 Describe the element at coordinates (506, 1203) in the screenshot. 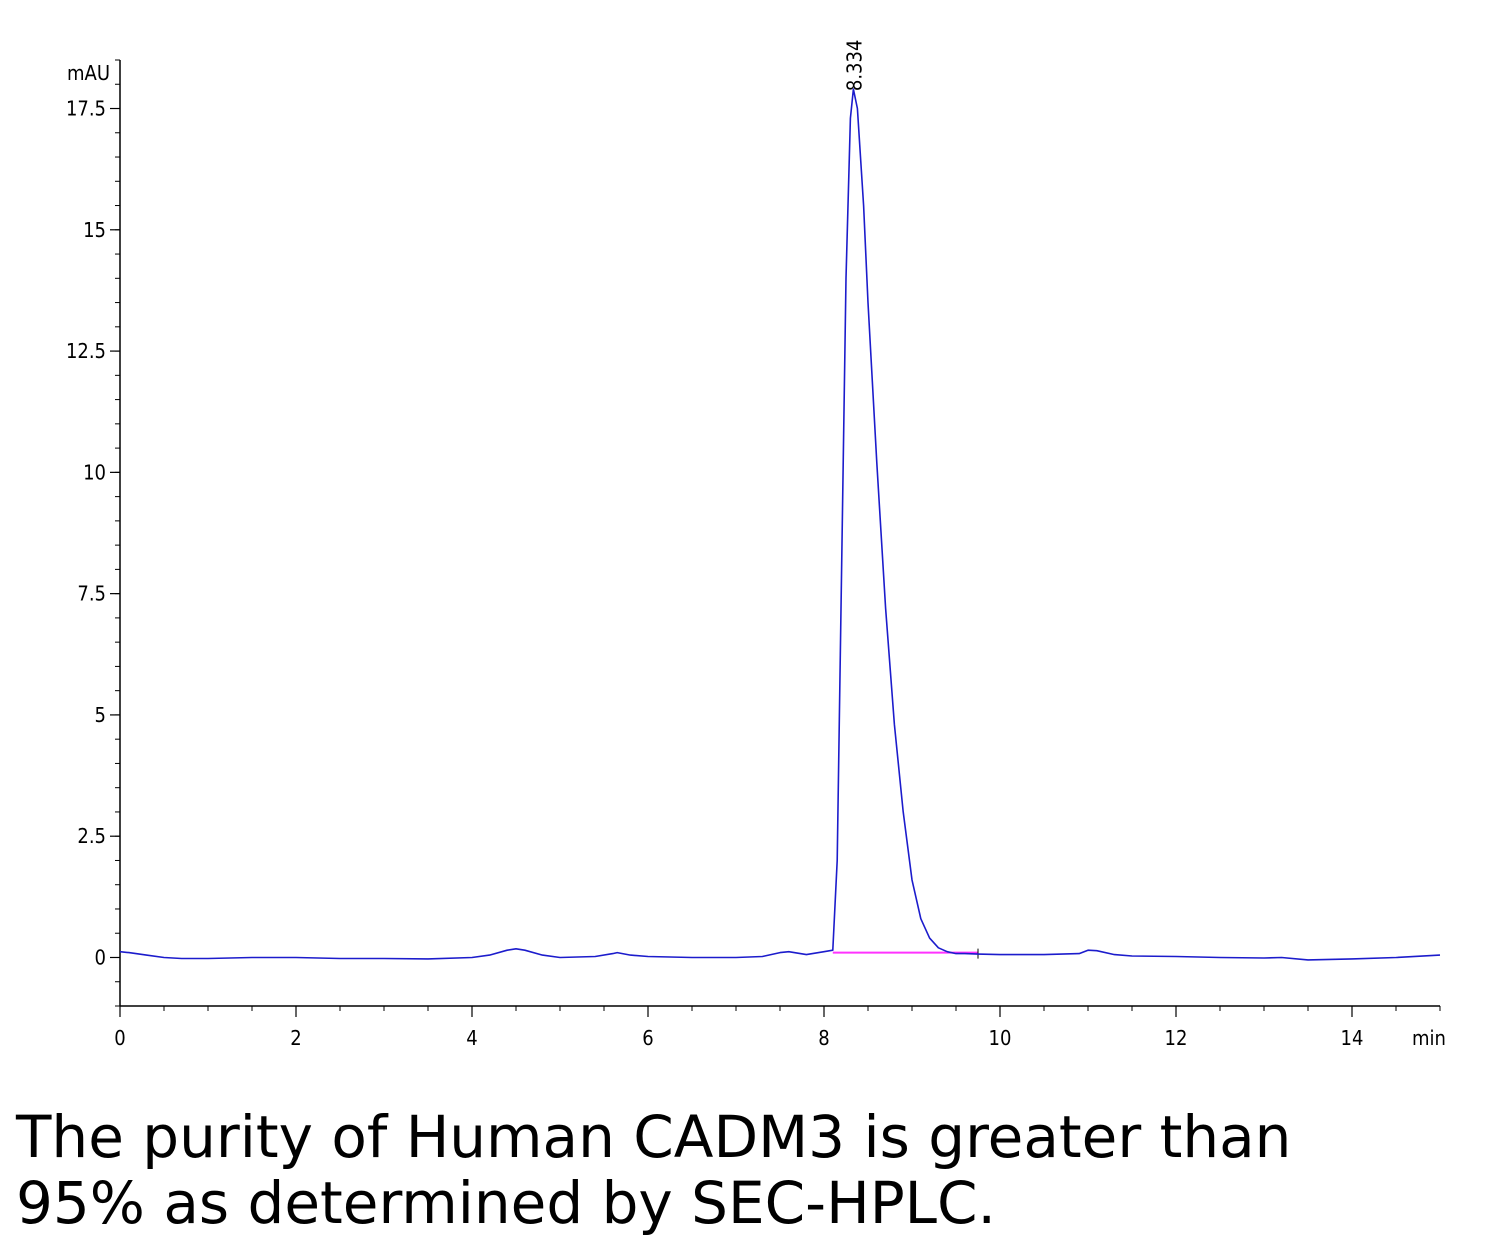

I see `caption-line-2: 95% as determined by SEC-HPLC.` at that location.